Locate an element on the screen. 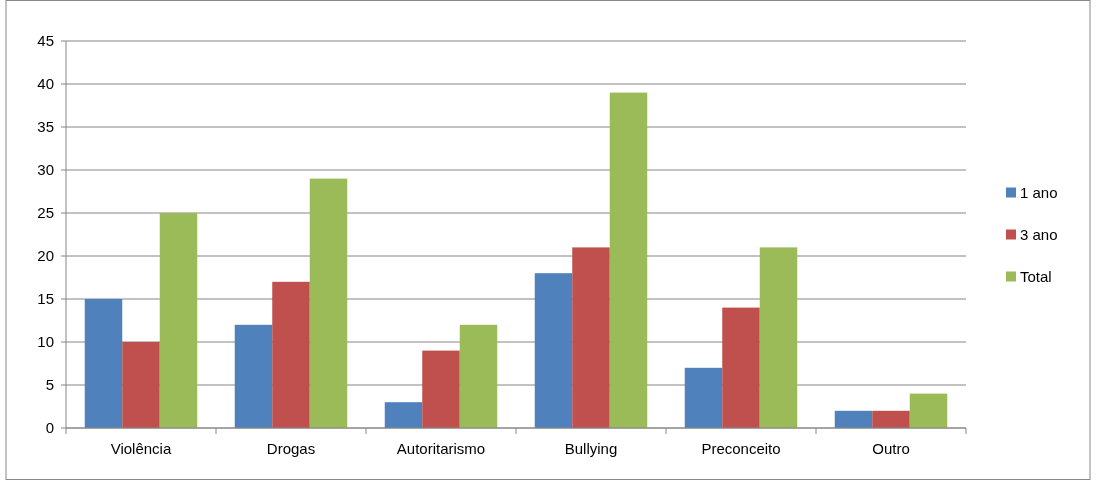 This screenshot has width=1096, height=480. y-tick-label: 45 is located at coordinates (45, 41).